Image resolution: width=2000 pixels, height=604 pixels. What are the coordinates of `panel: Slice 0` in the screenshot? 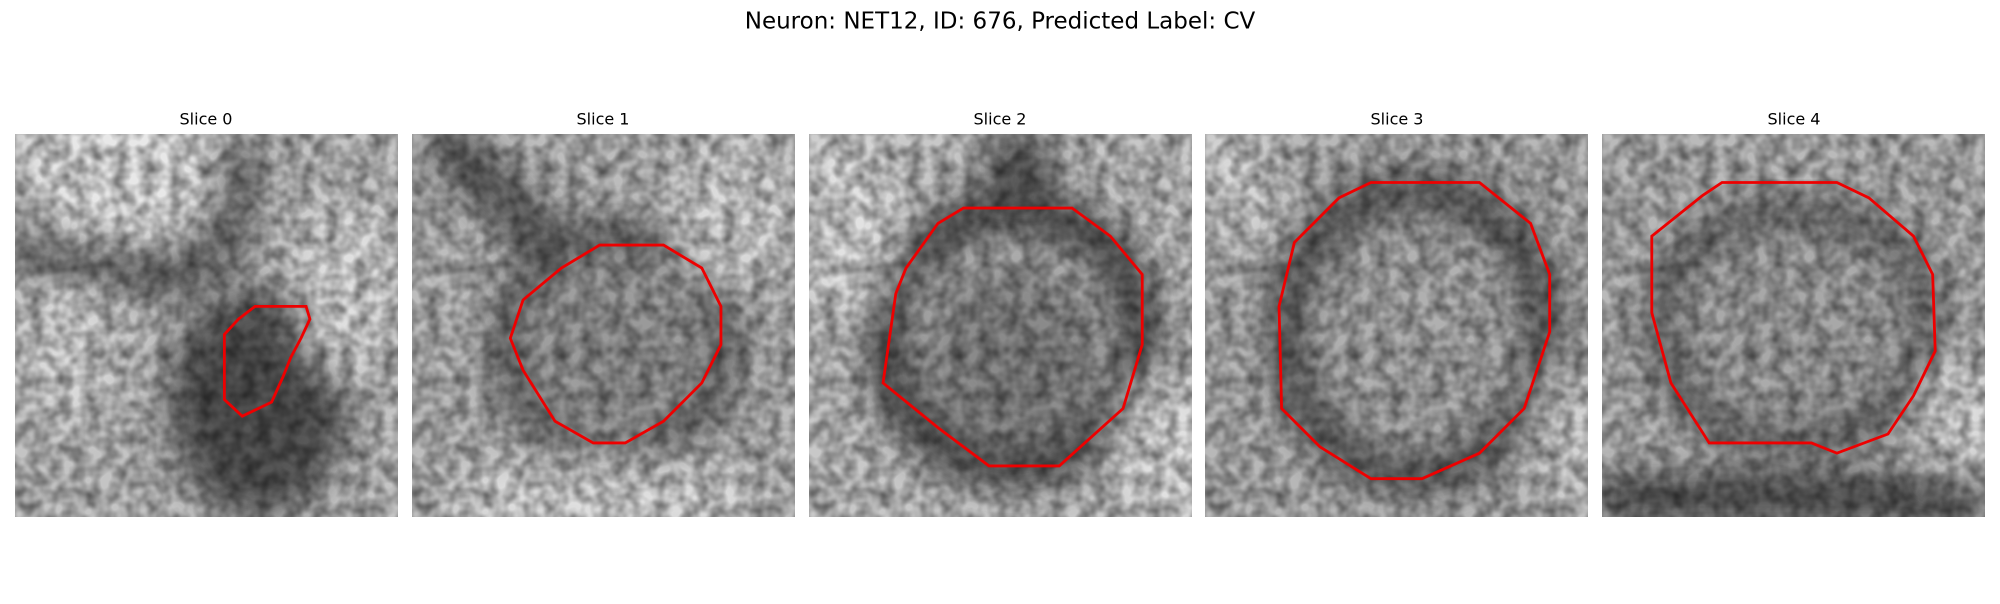 It's located at (206, 313).